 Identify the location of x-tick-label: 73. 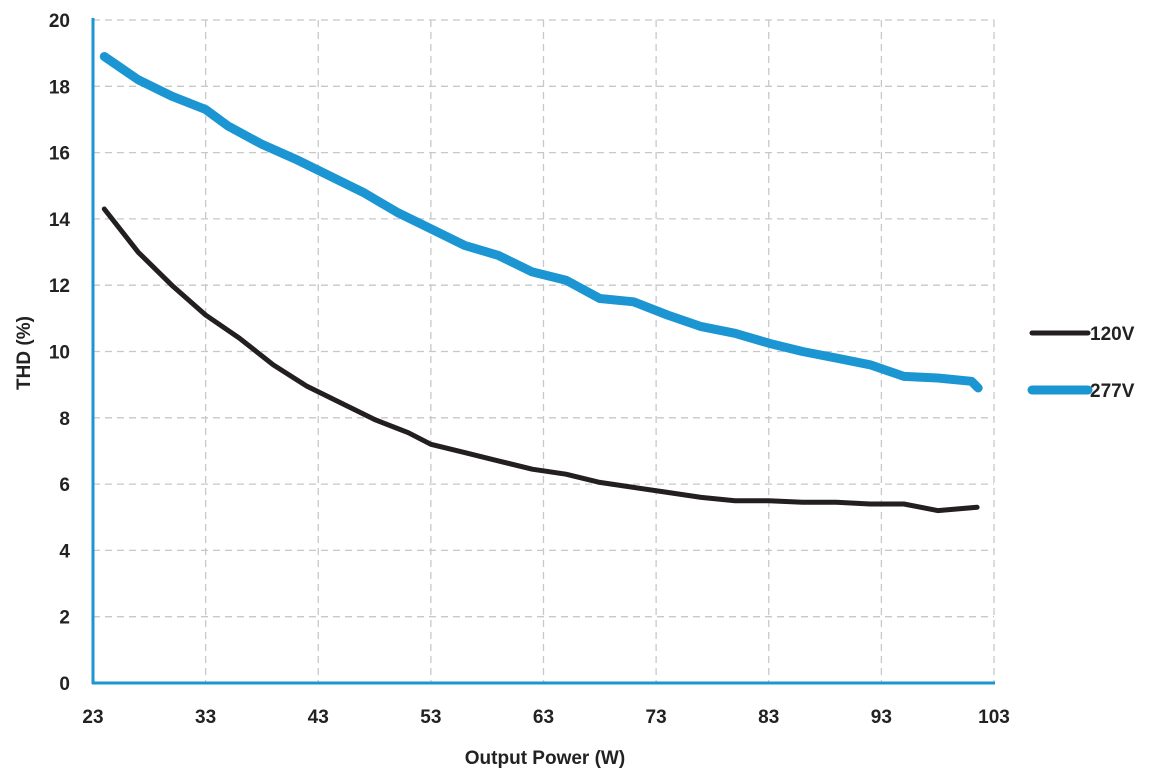
(656, 717).